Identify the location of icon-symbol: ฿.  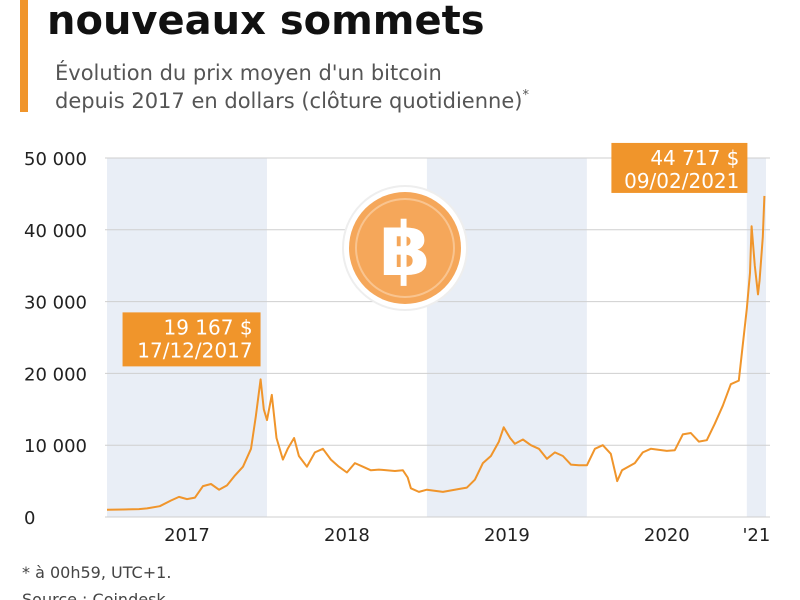
(405, 250).